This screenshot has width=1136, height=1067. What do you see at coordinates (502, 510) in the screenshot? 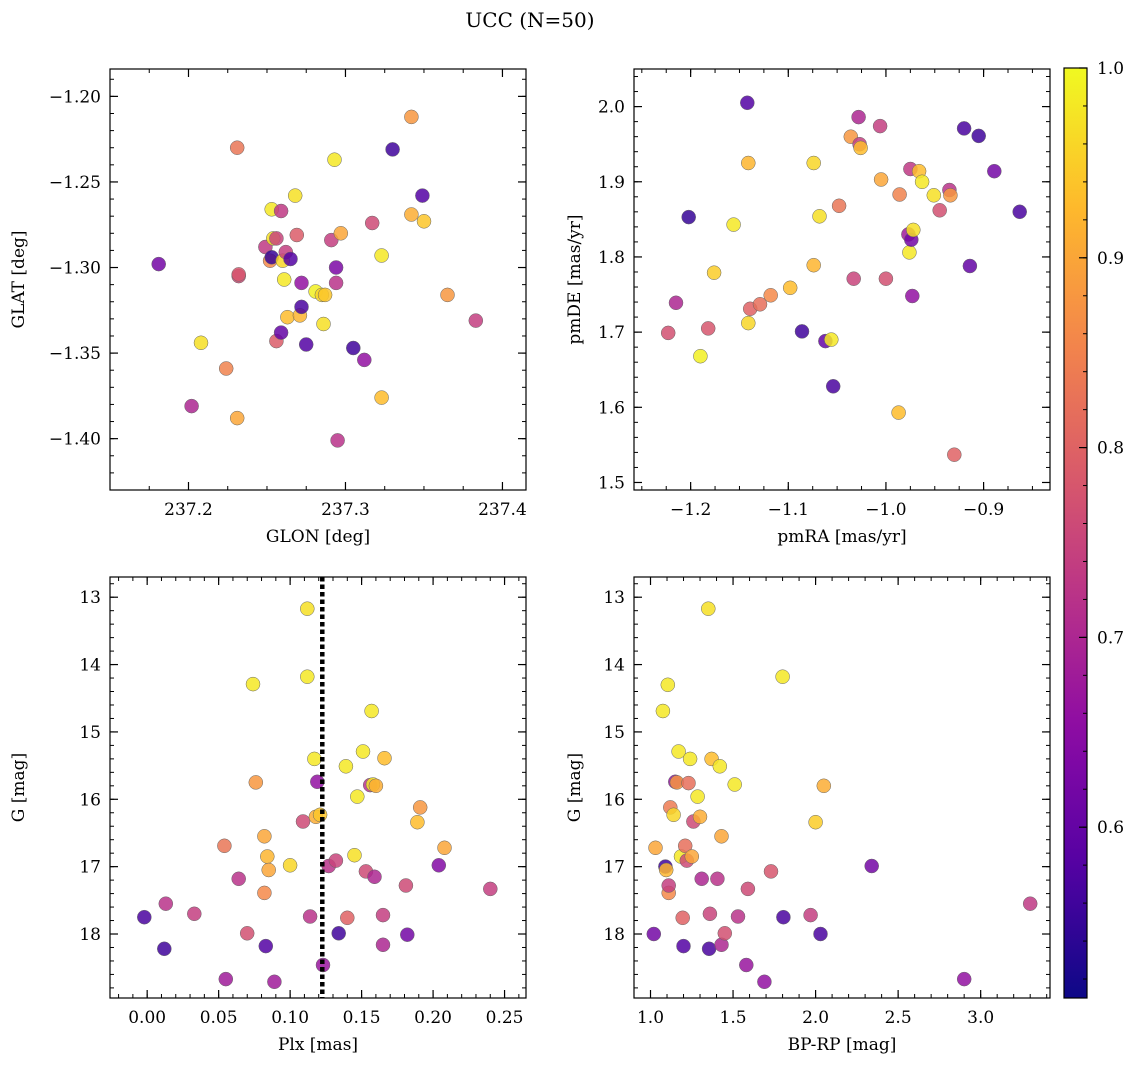
I see `x-tick-label: 237.4` at bounding box center [502, 510].